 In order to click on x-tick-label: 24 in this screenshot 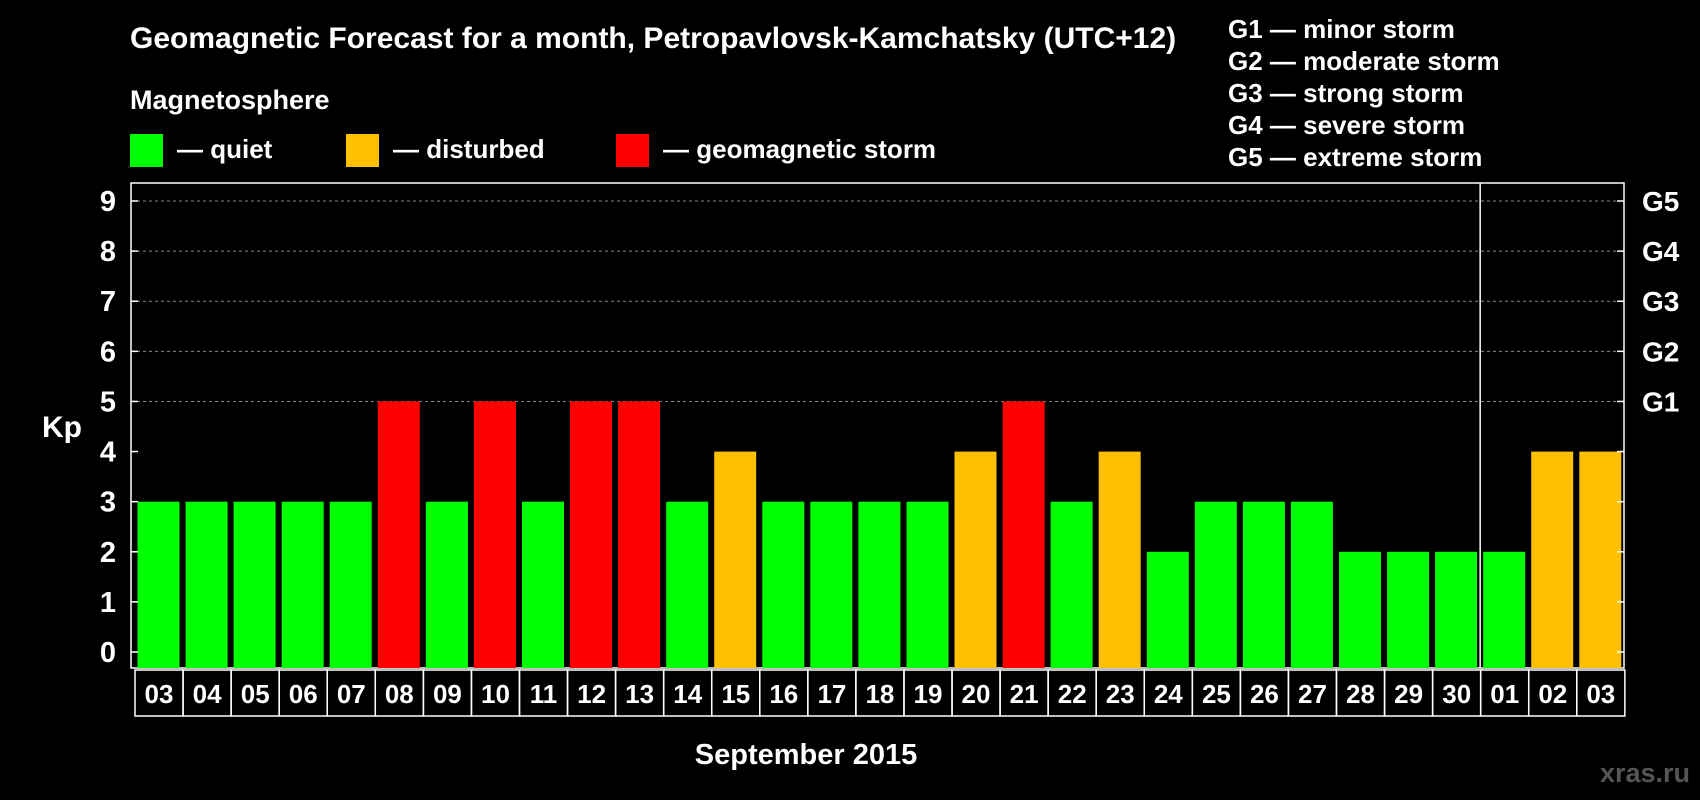, I will do `click(1168, 694)`.